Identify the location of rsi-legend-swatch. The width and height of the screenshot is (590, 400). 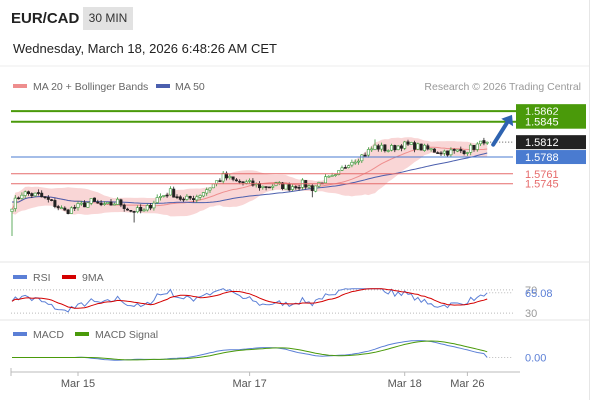
(20, 277).